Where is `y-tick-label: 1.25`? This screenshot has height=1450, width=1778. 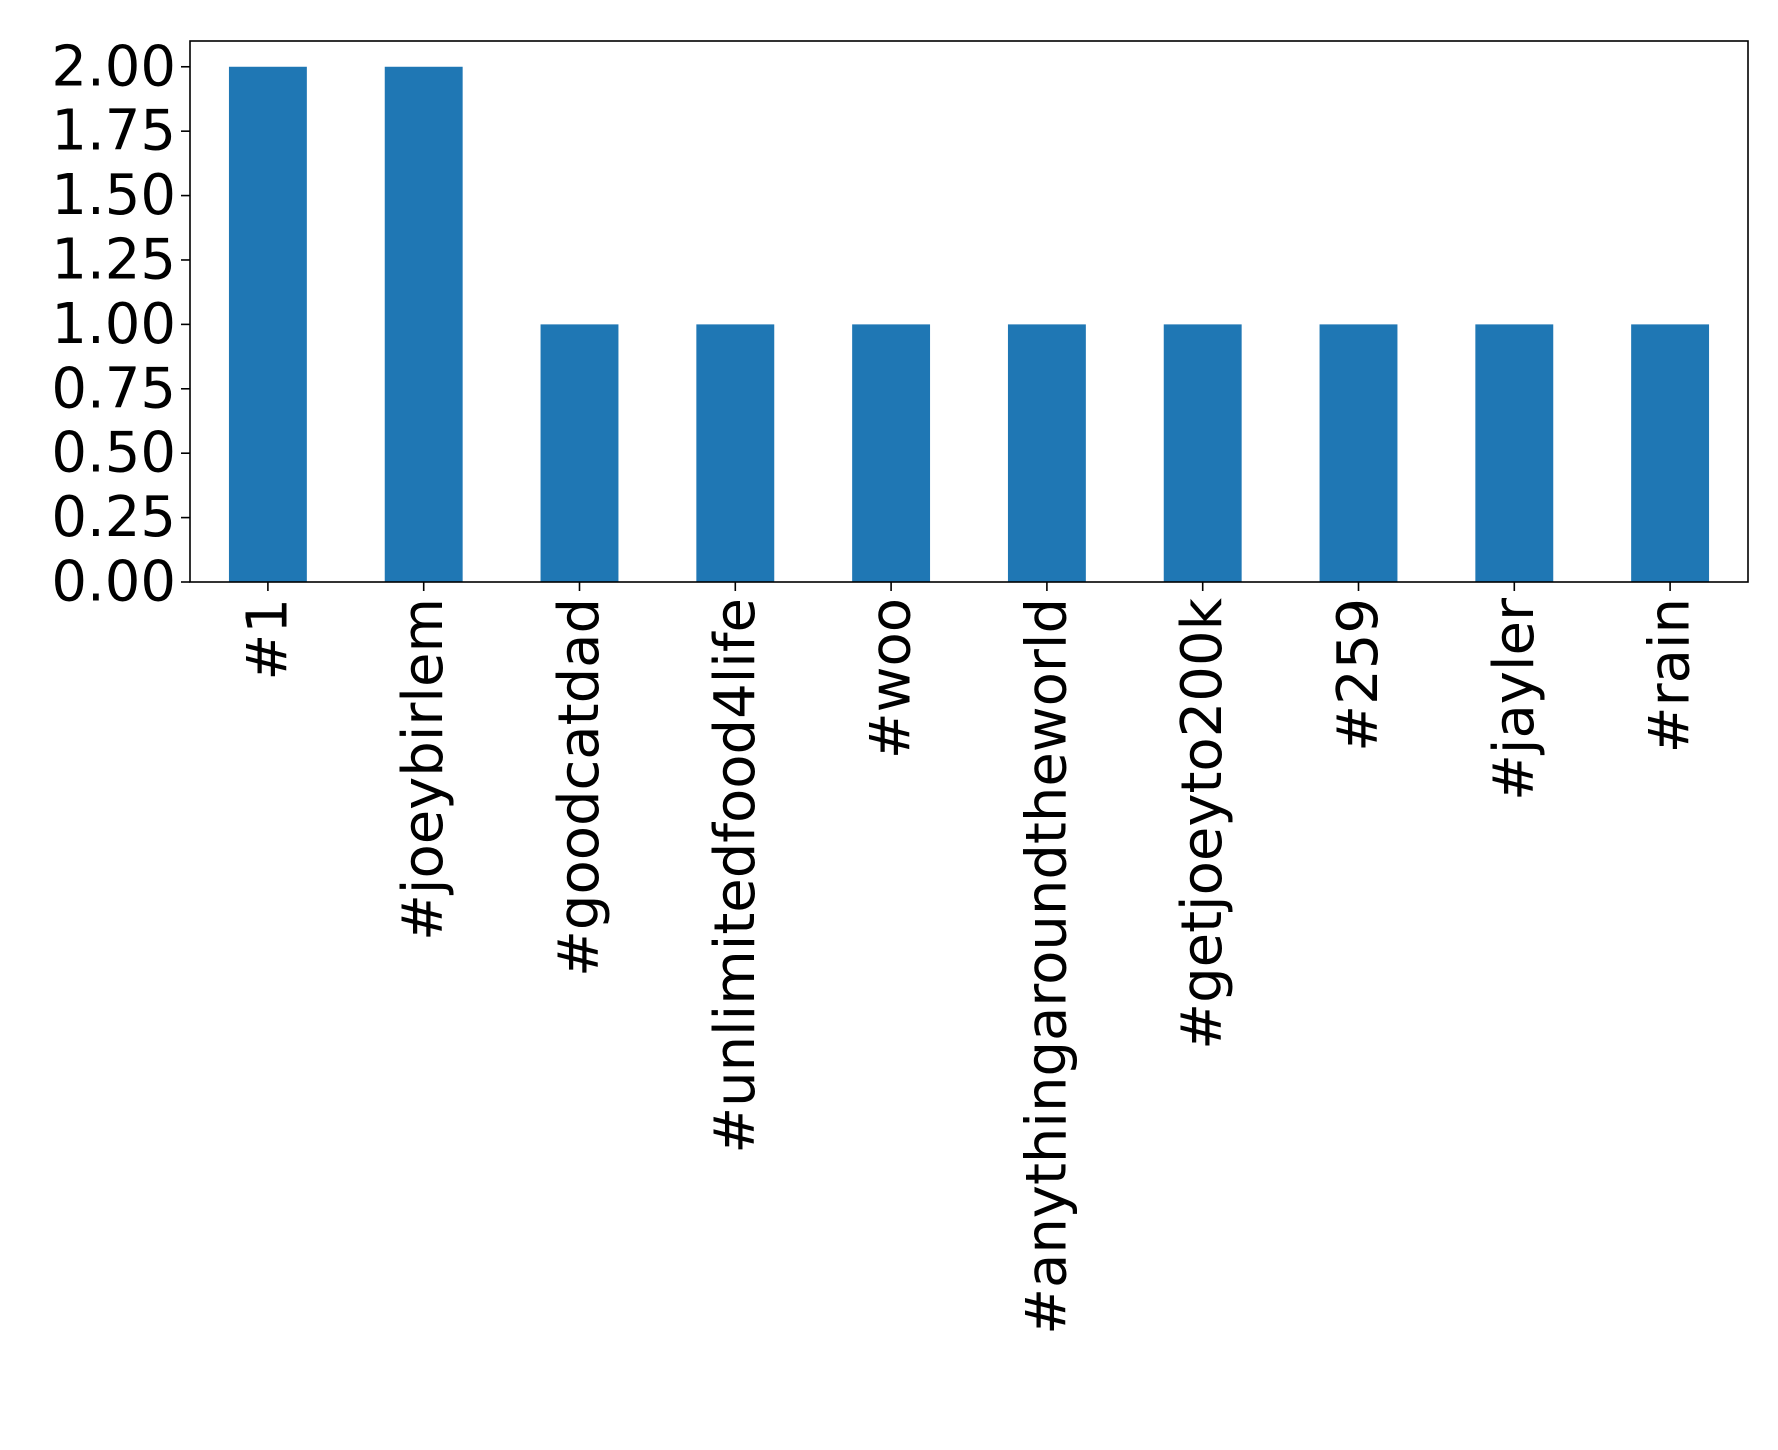
y-tick-label: 1.25 is located at coordinates (113, 259).